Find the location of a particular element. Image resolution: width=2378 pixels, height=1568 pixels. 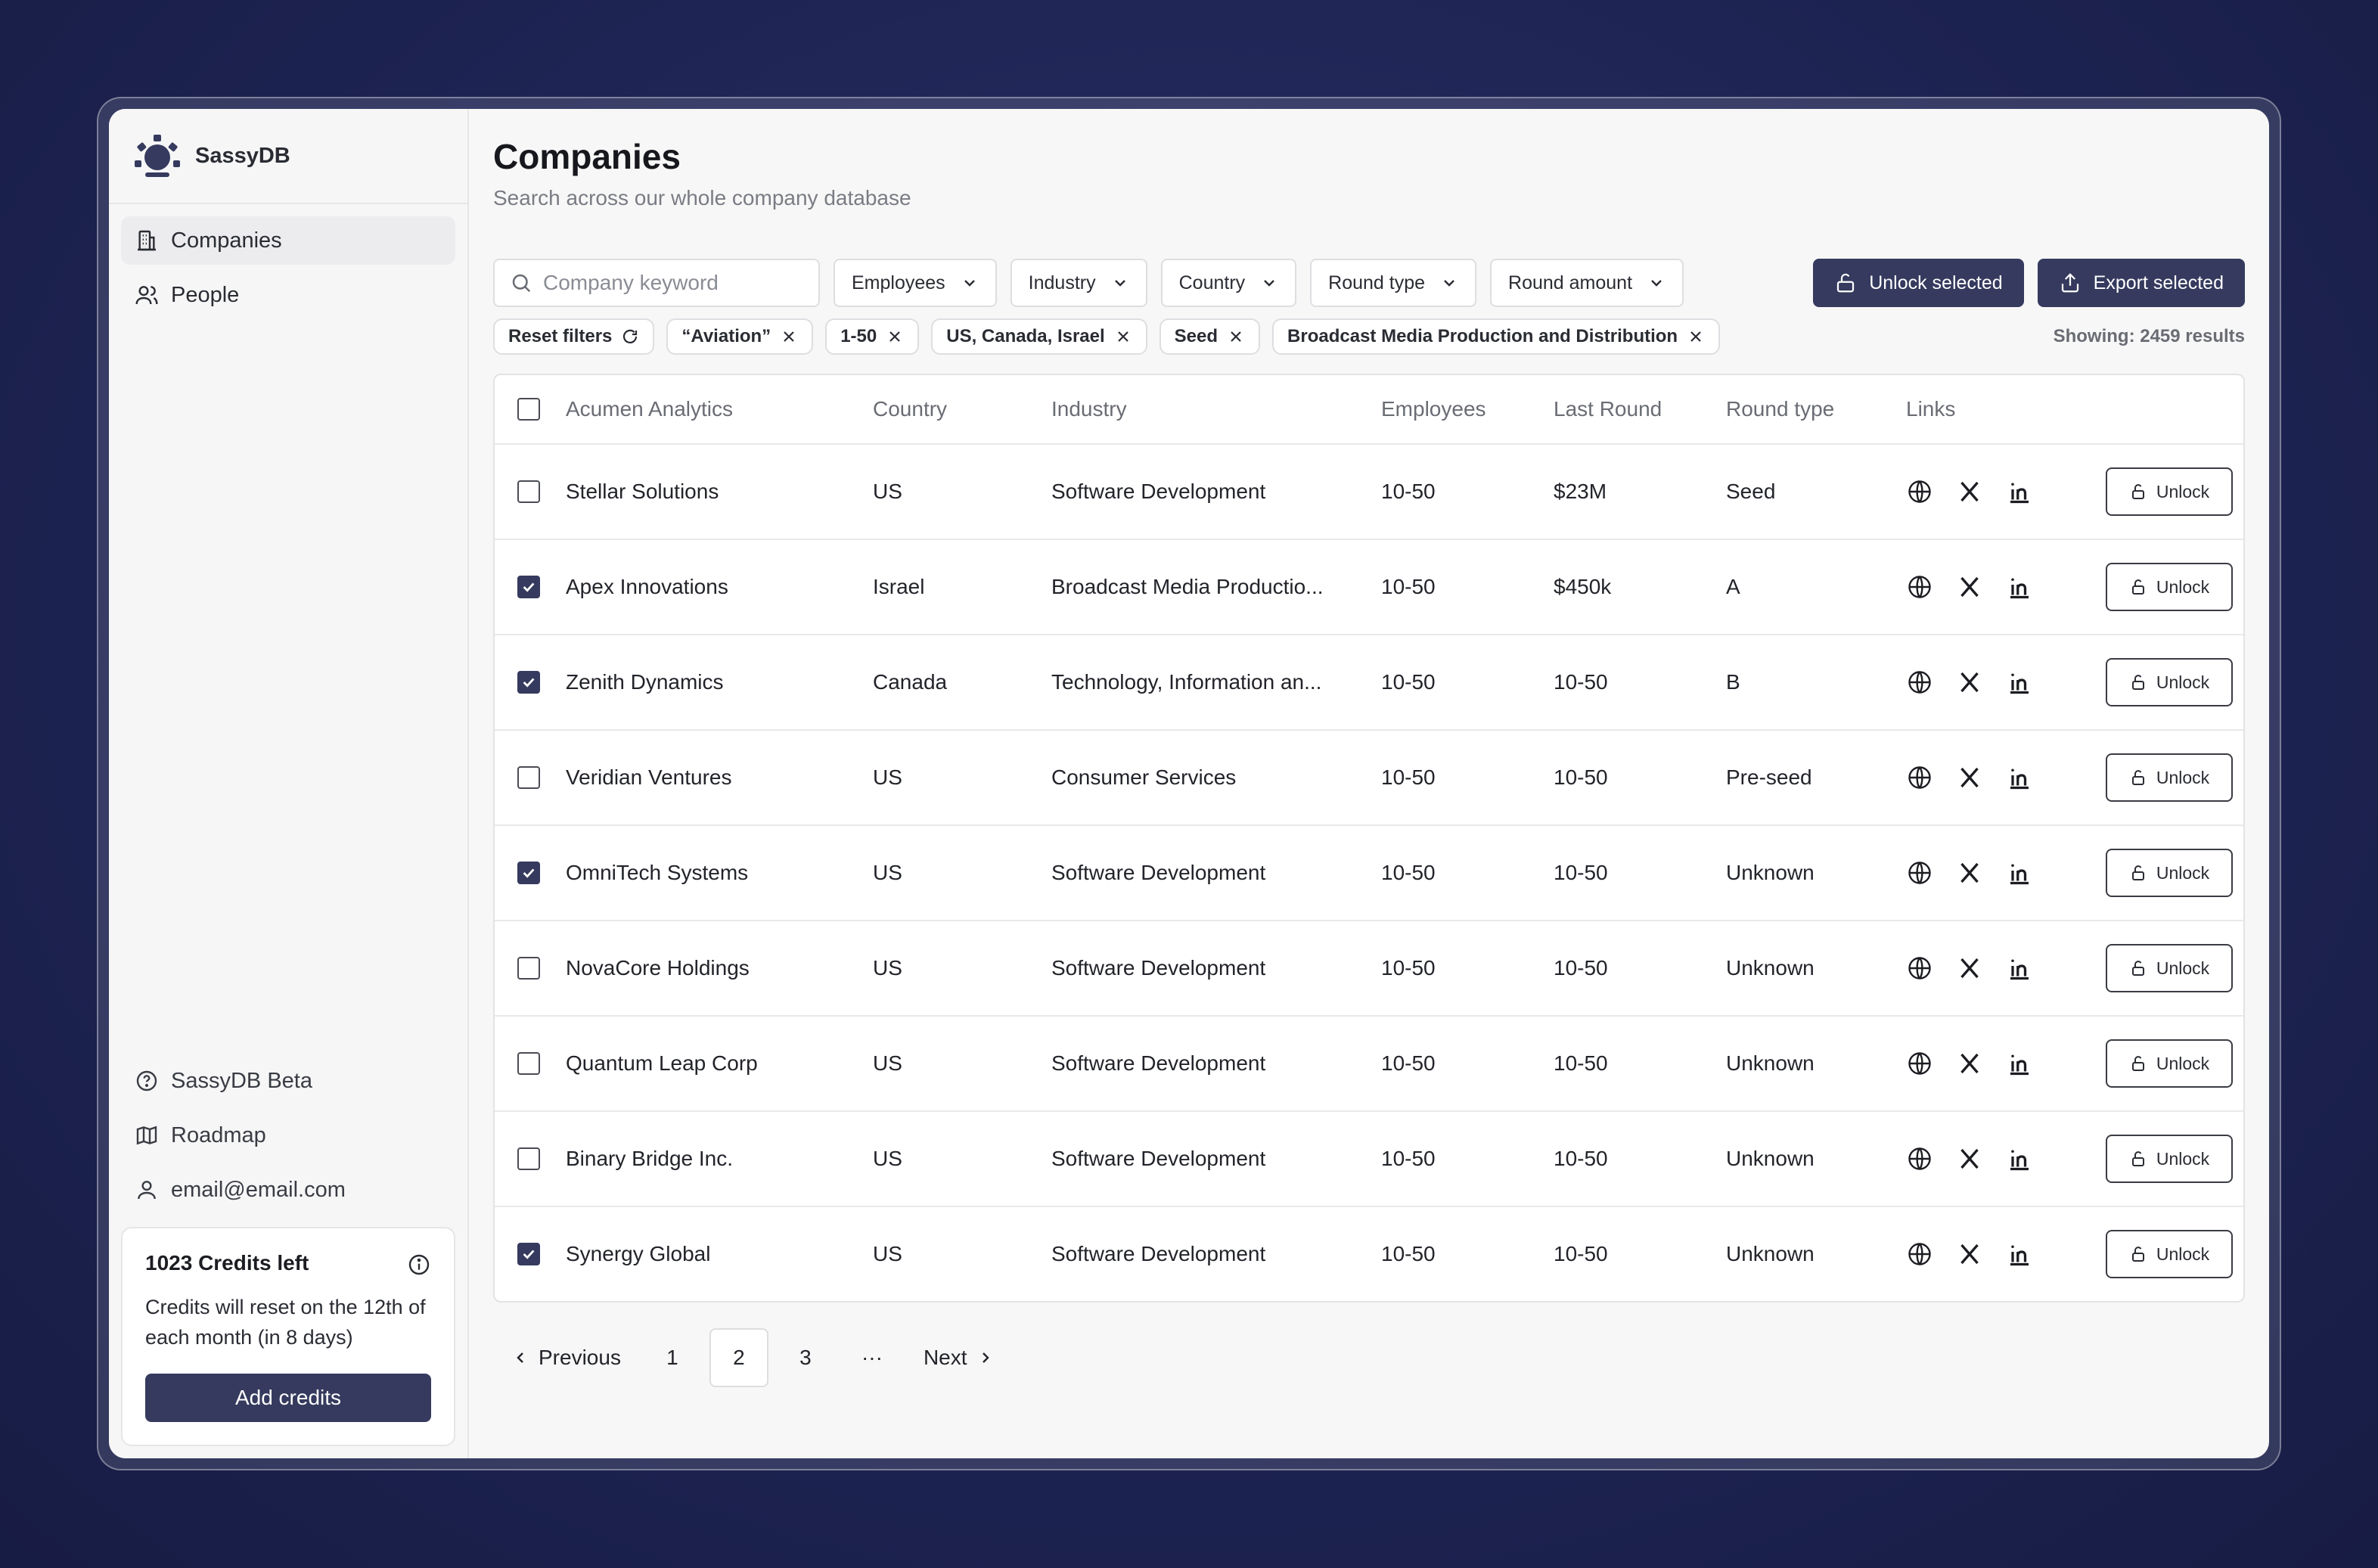

next-page-button: Next is located at coordinates (959, 1358).